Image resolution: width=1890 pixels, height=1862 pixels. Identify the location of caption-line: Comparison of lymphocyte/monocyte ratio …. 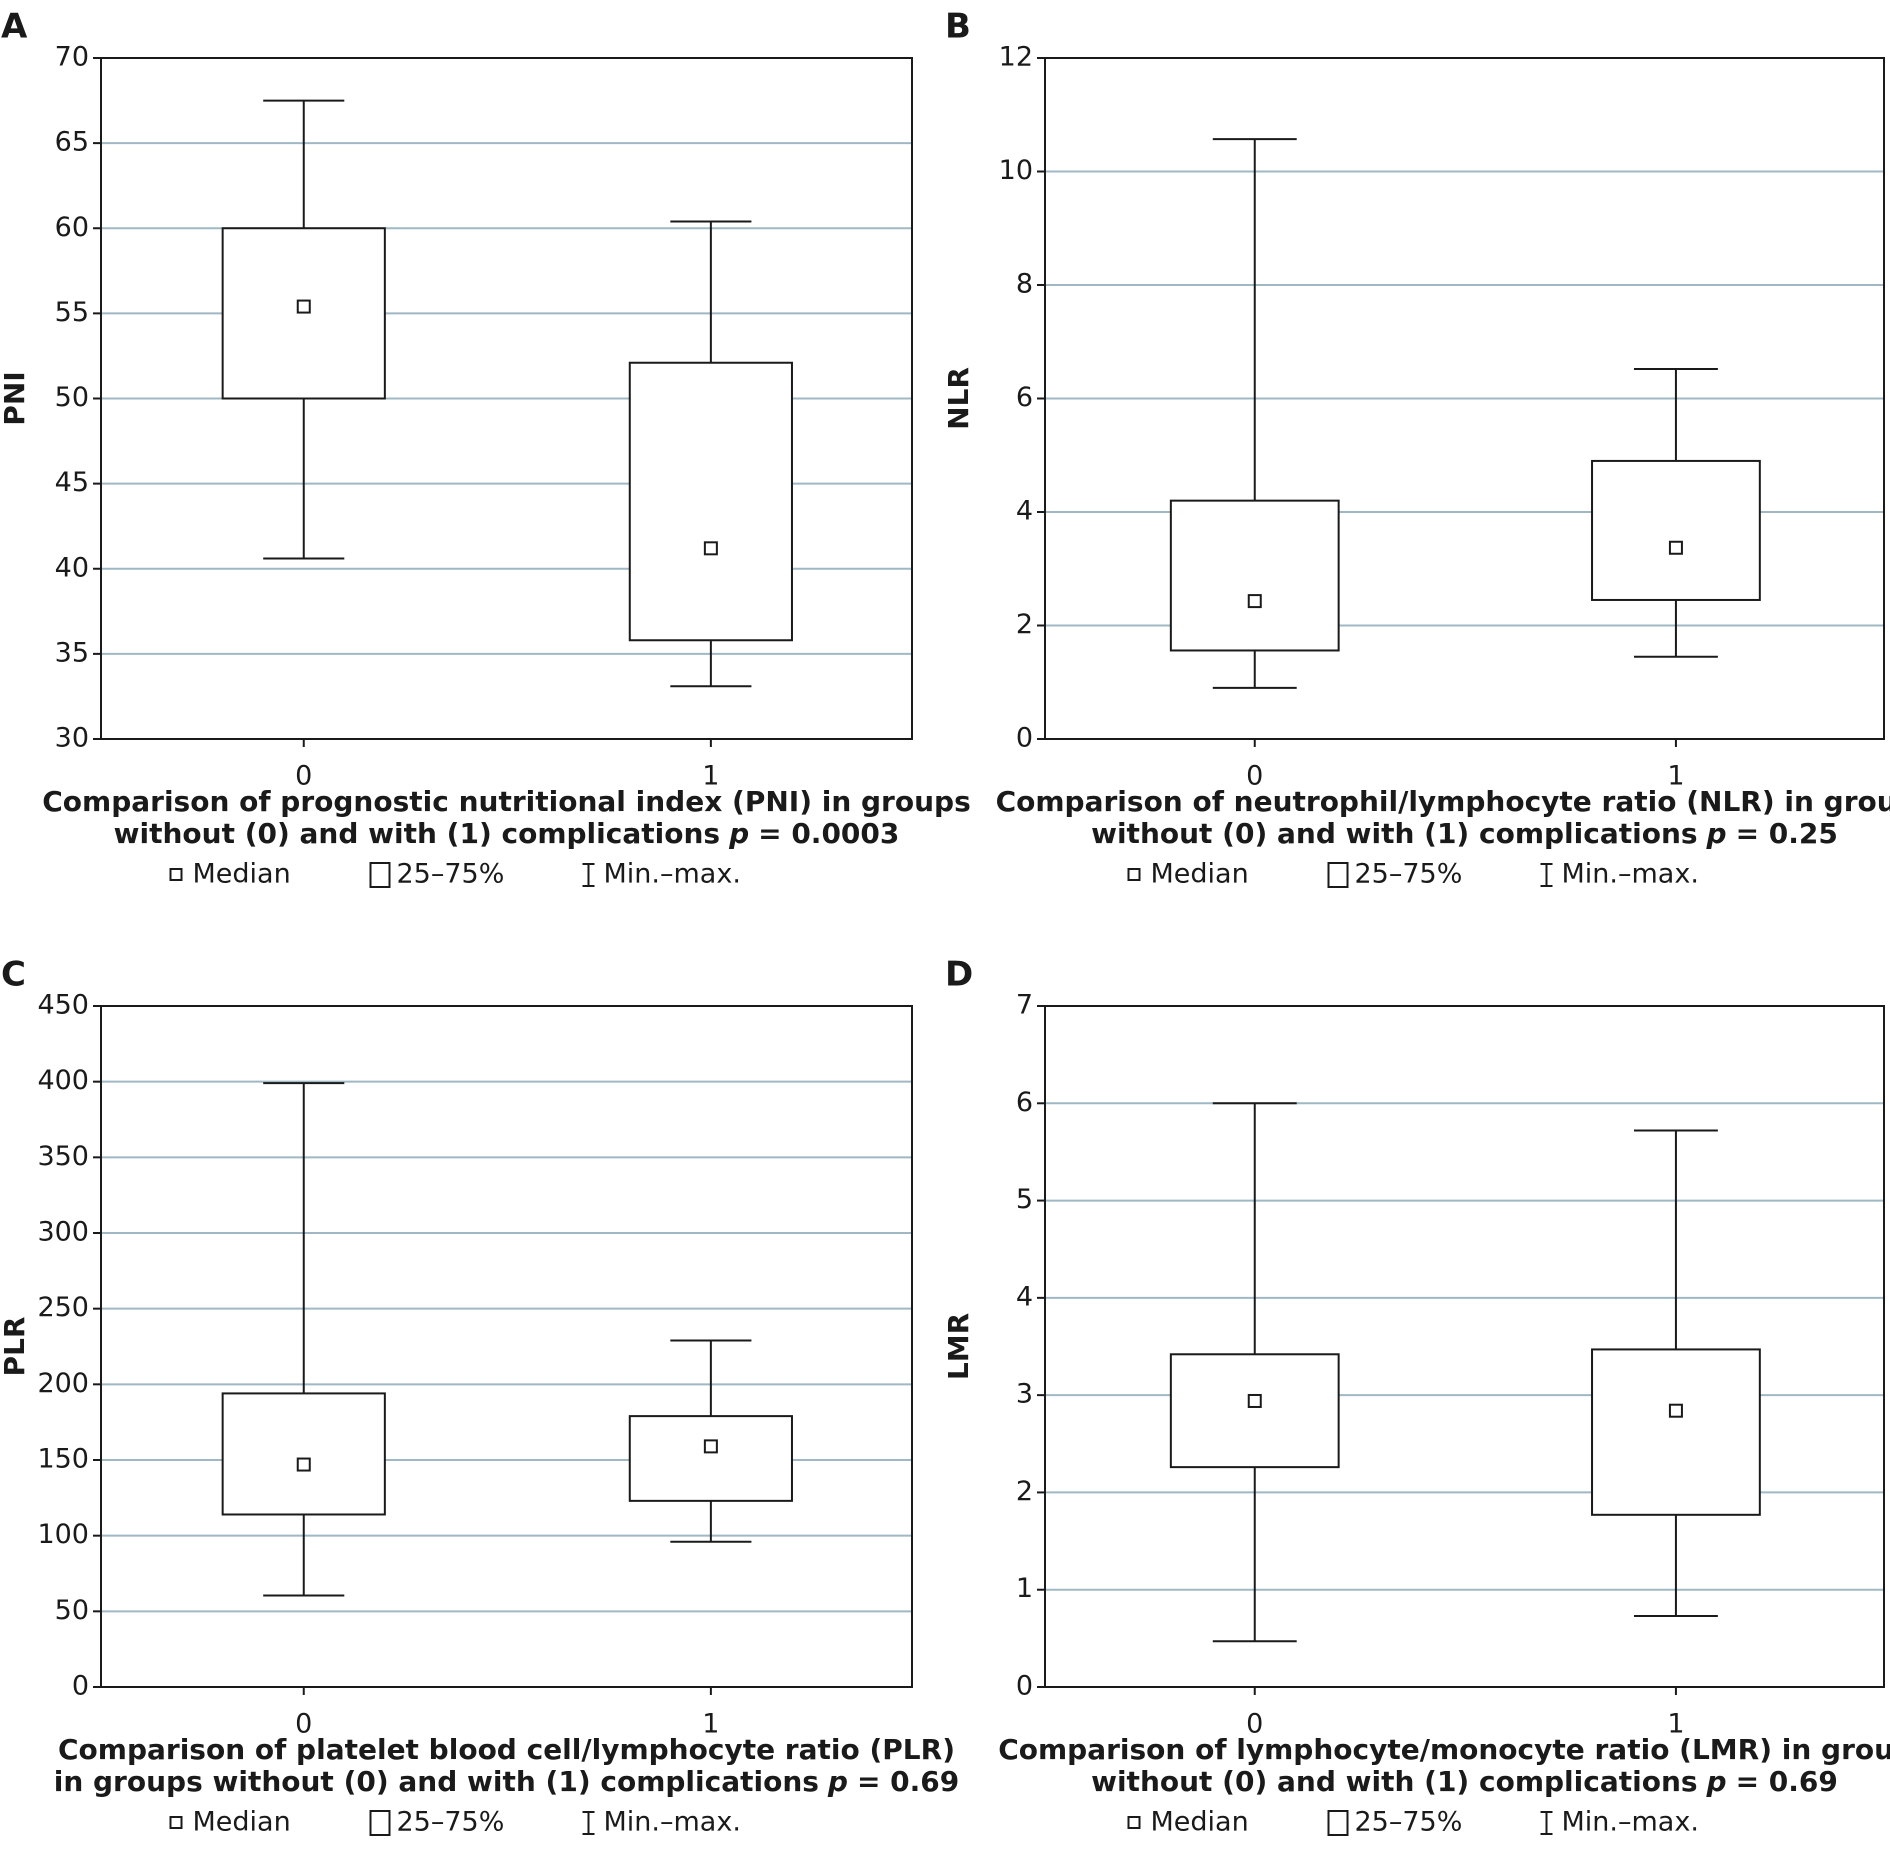
(1444, 1749).